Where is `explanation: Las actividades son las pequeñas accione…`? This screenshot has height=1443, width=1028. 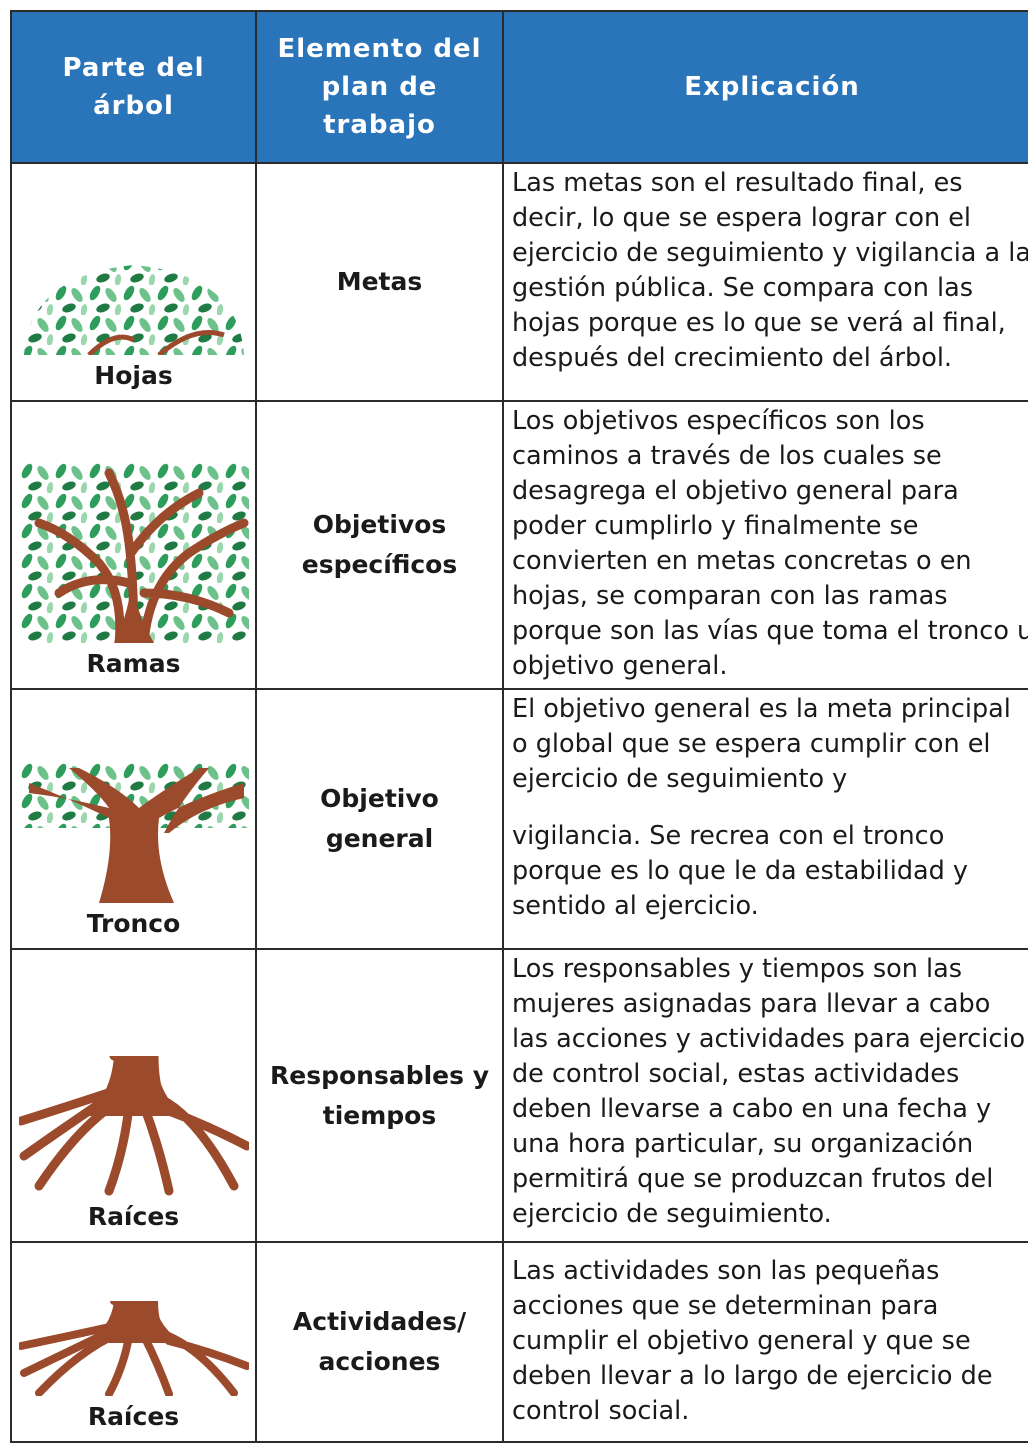 explanation: Las actividades son las pequeñas accione… is located at coordinates (752, 1340).